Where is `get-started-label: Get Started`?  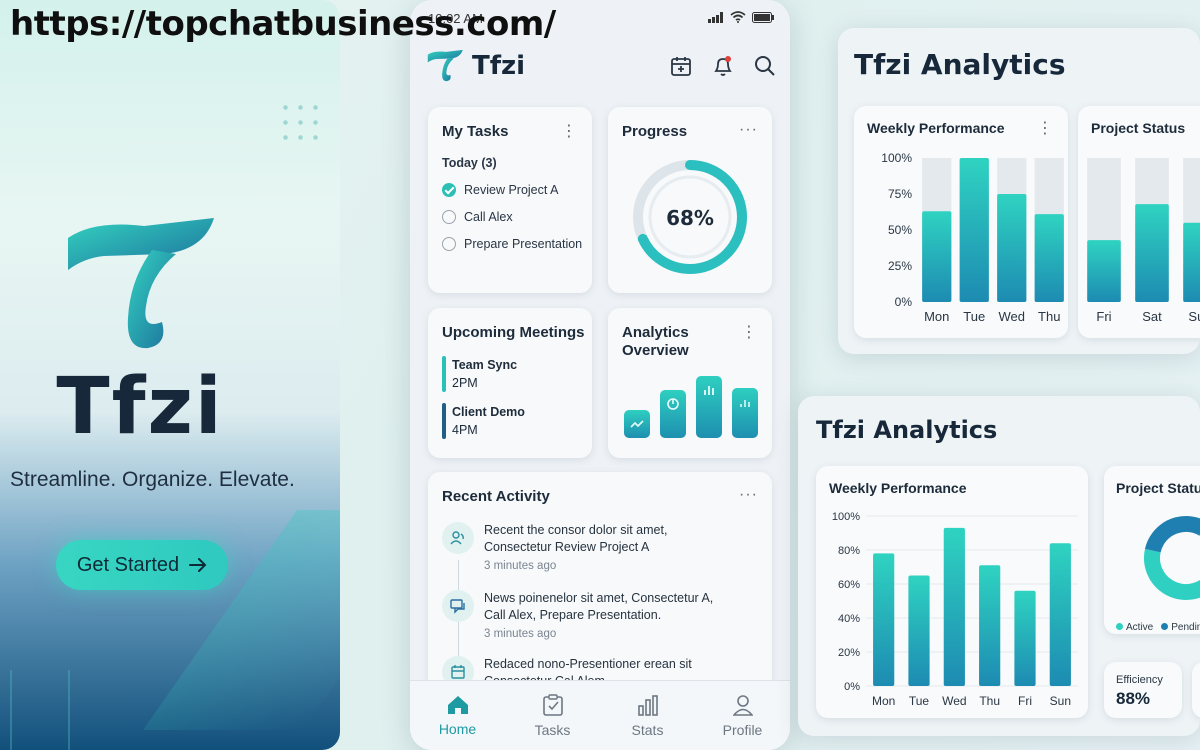
get-started-label: Get Started is located at coordinates (128, 564).